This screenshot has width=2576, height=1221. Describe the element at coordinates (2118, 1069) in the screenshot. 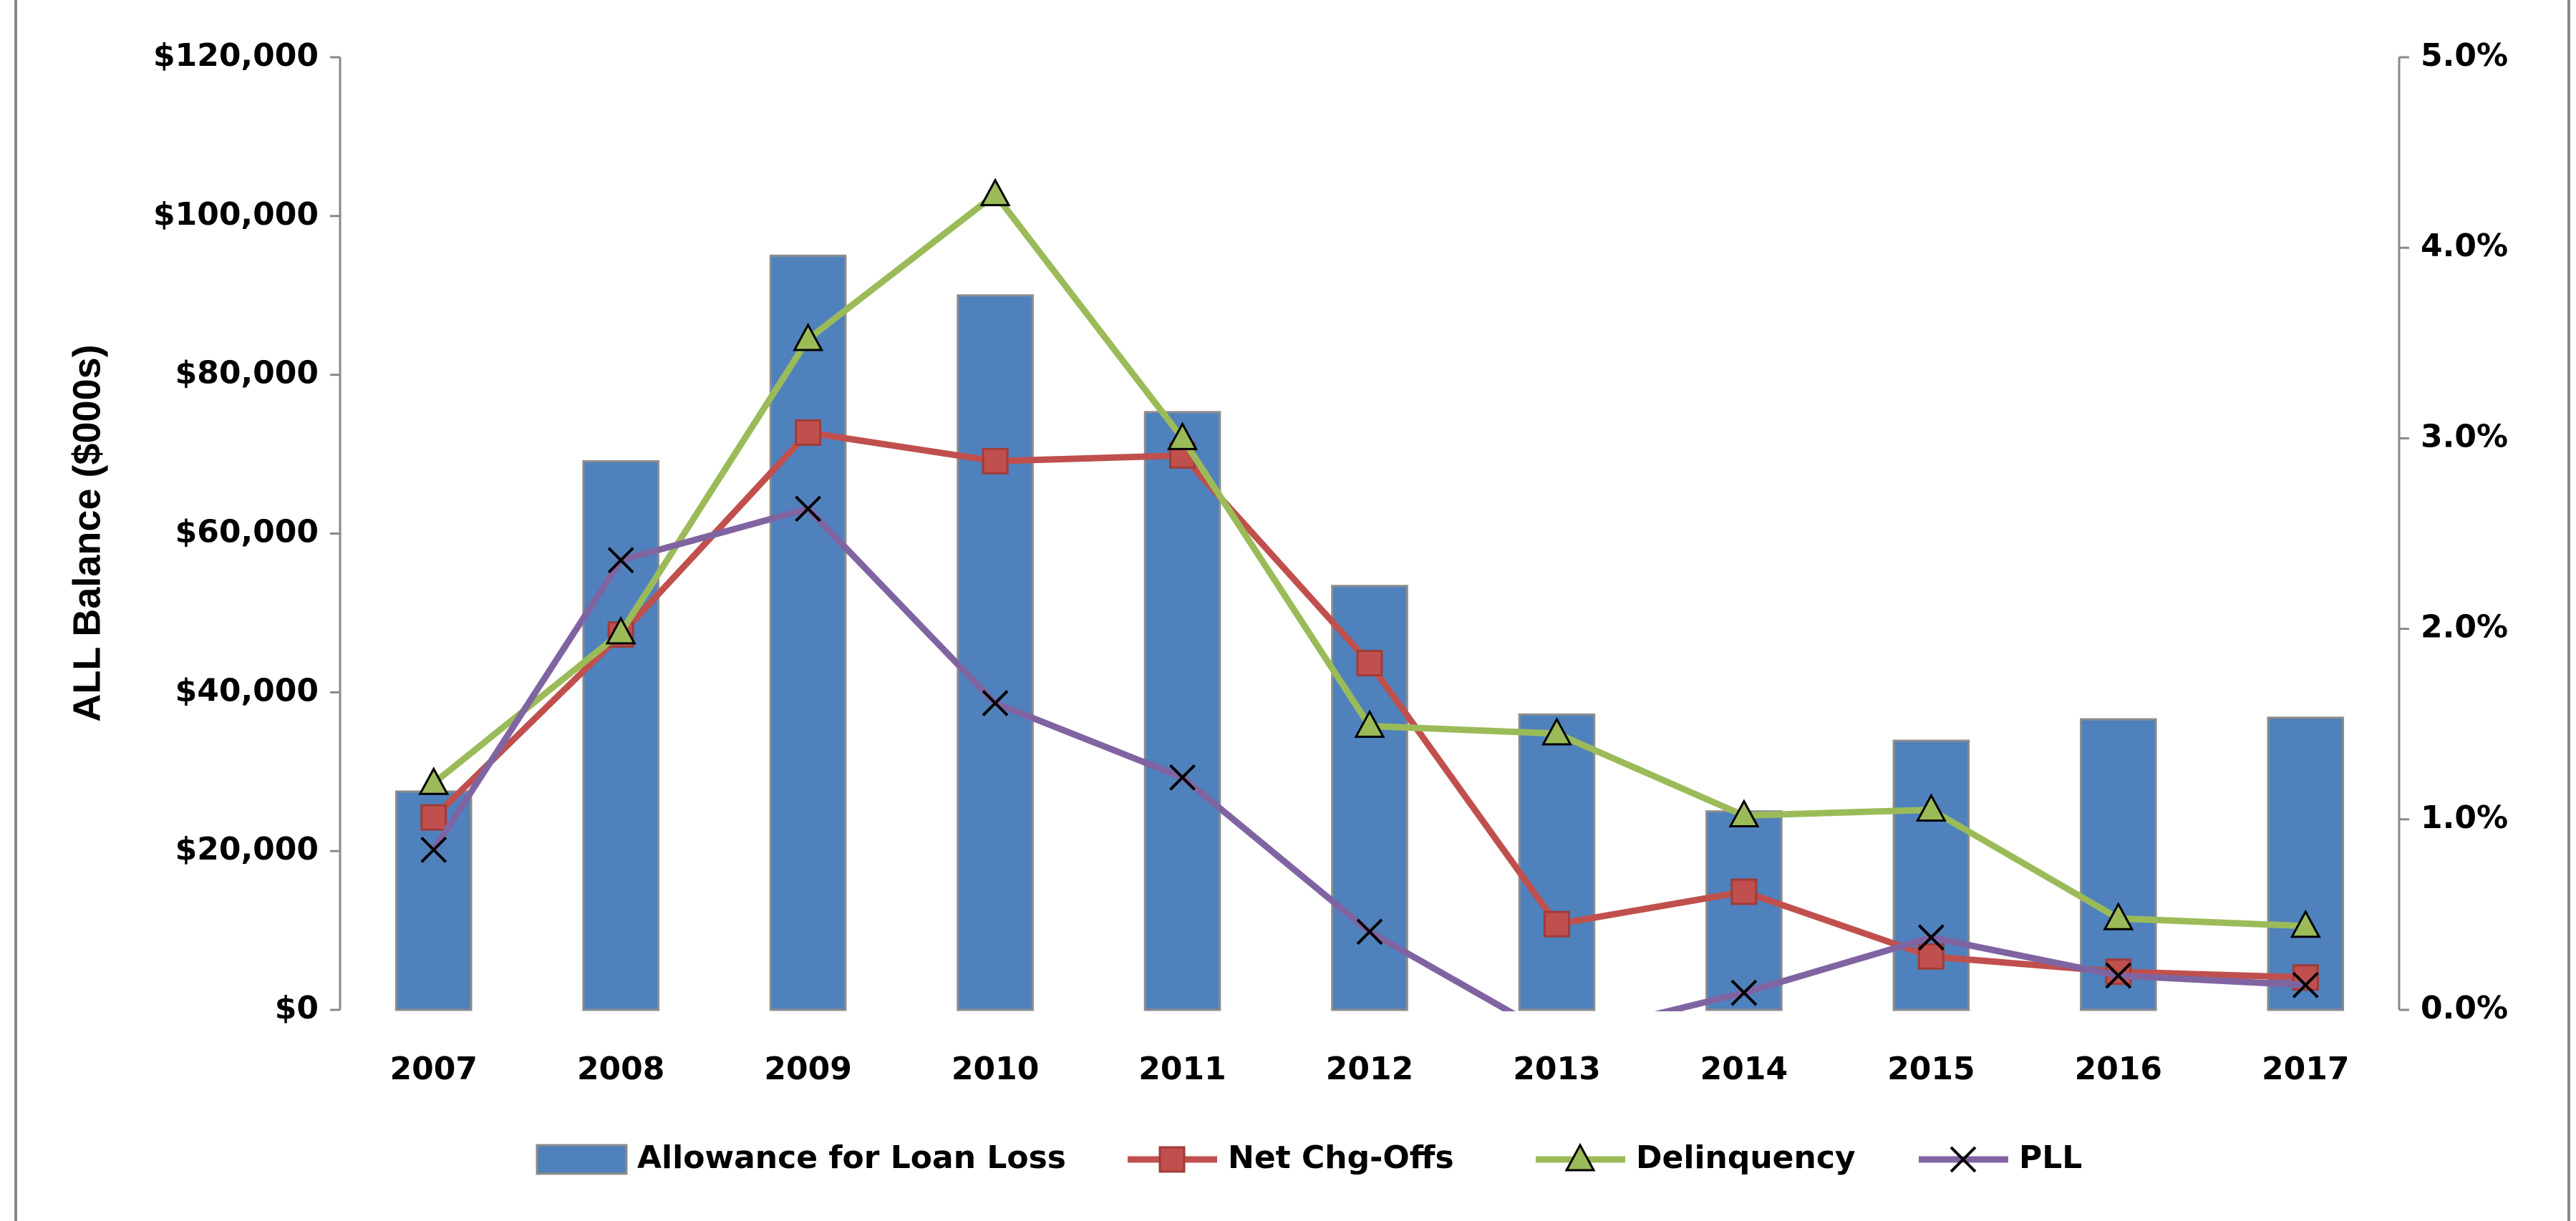

I see `x-tick-label: 2016` at that location.